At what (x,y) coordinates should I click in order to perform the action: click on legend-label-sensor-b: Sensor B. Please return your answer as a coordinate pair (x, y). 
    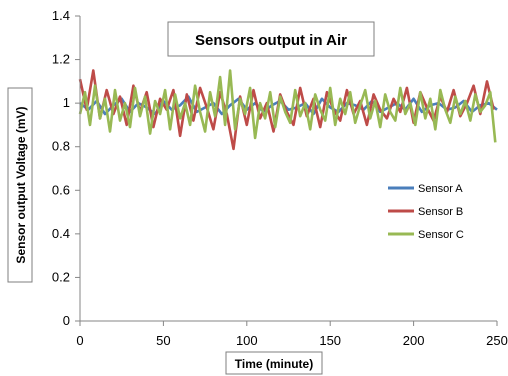
    Looking at the image, I should click on (440, 212).